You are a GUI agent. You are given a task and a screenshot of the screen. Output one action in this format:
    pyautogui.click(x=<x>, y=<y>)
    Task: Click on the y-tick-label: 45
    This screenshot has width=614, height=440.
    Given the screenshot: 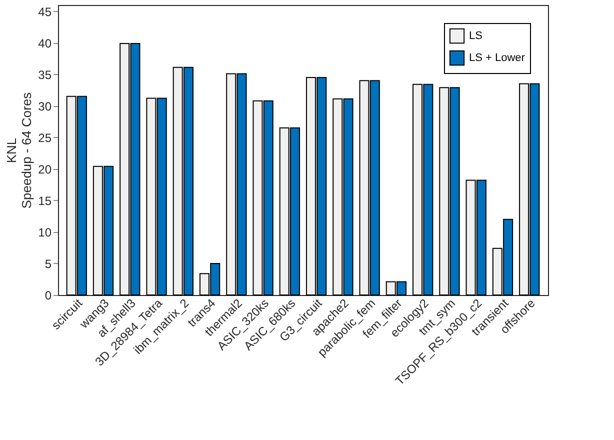 What is the action you would take?
    pyautogui.click(x=45, y=11)
    